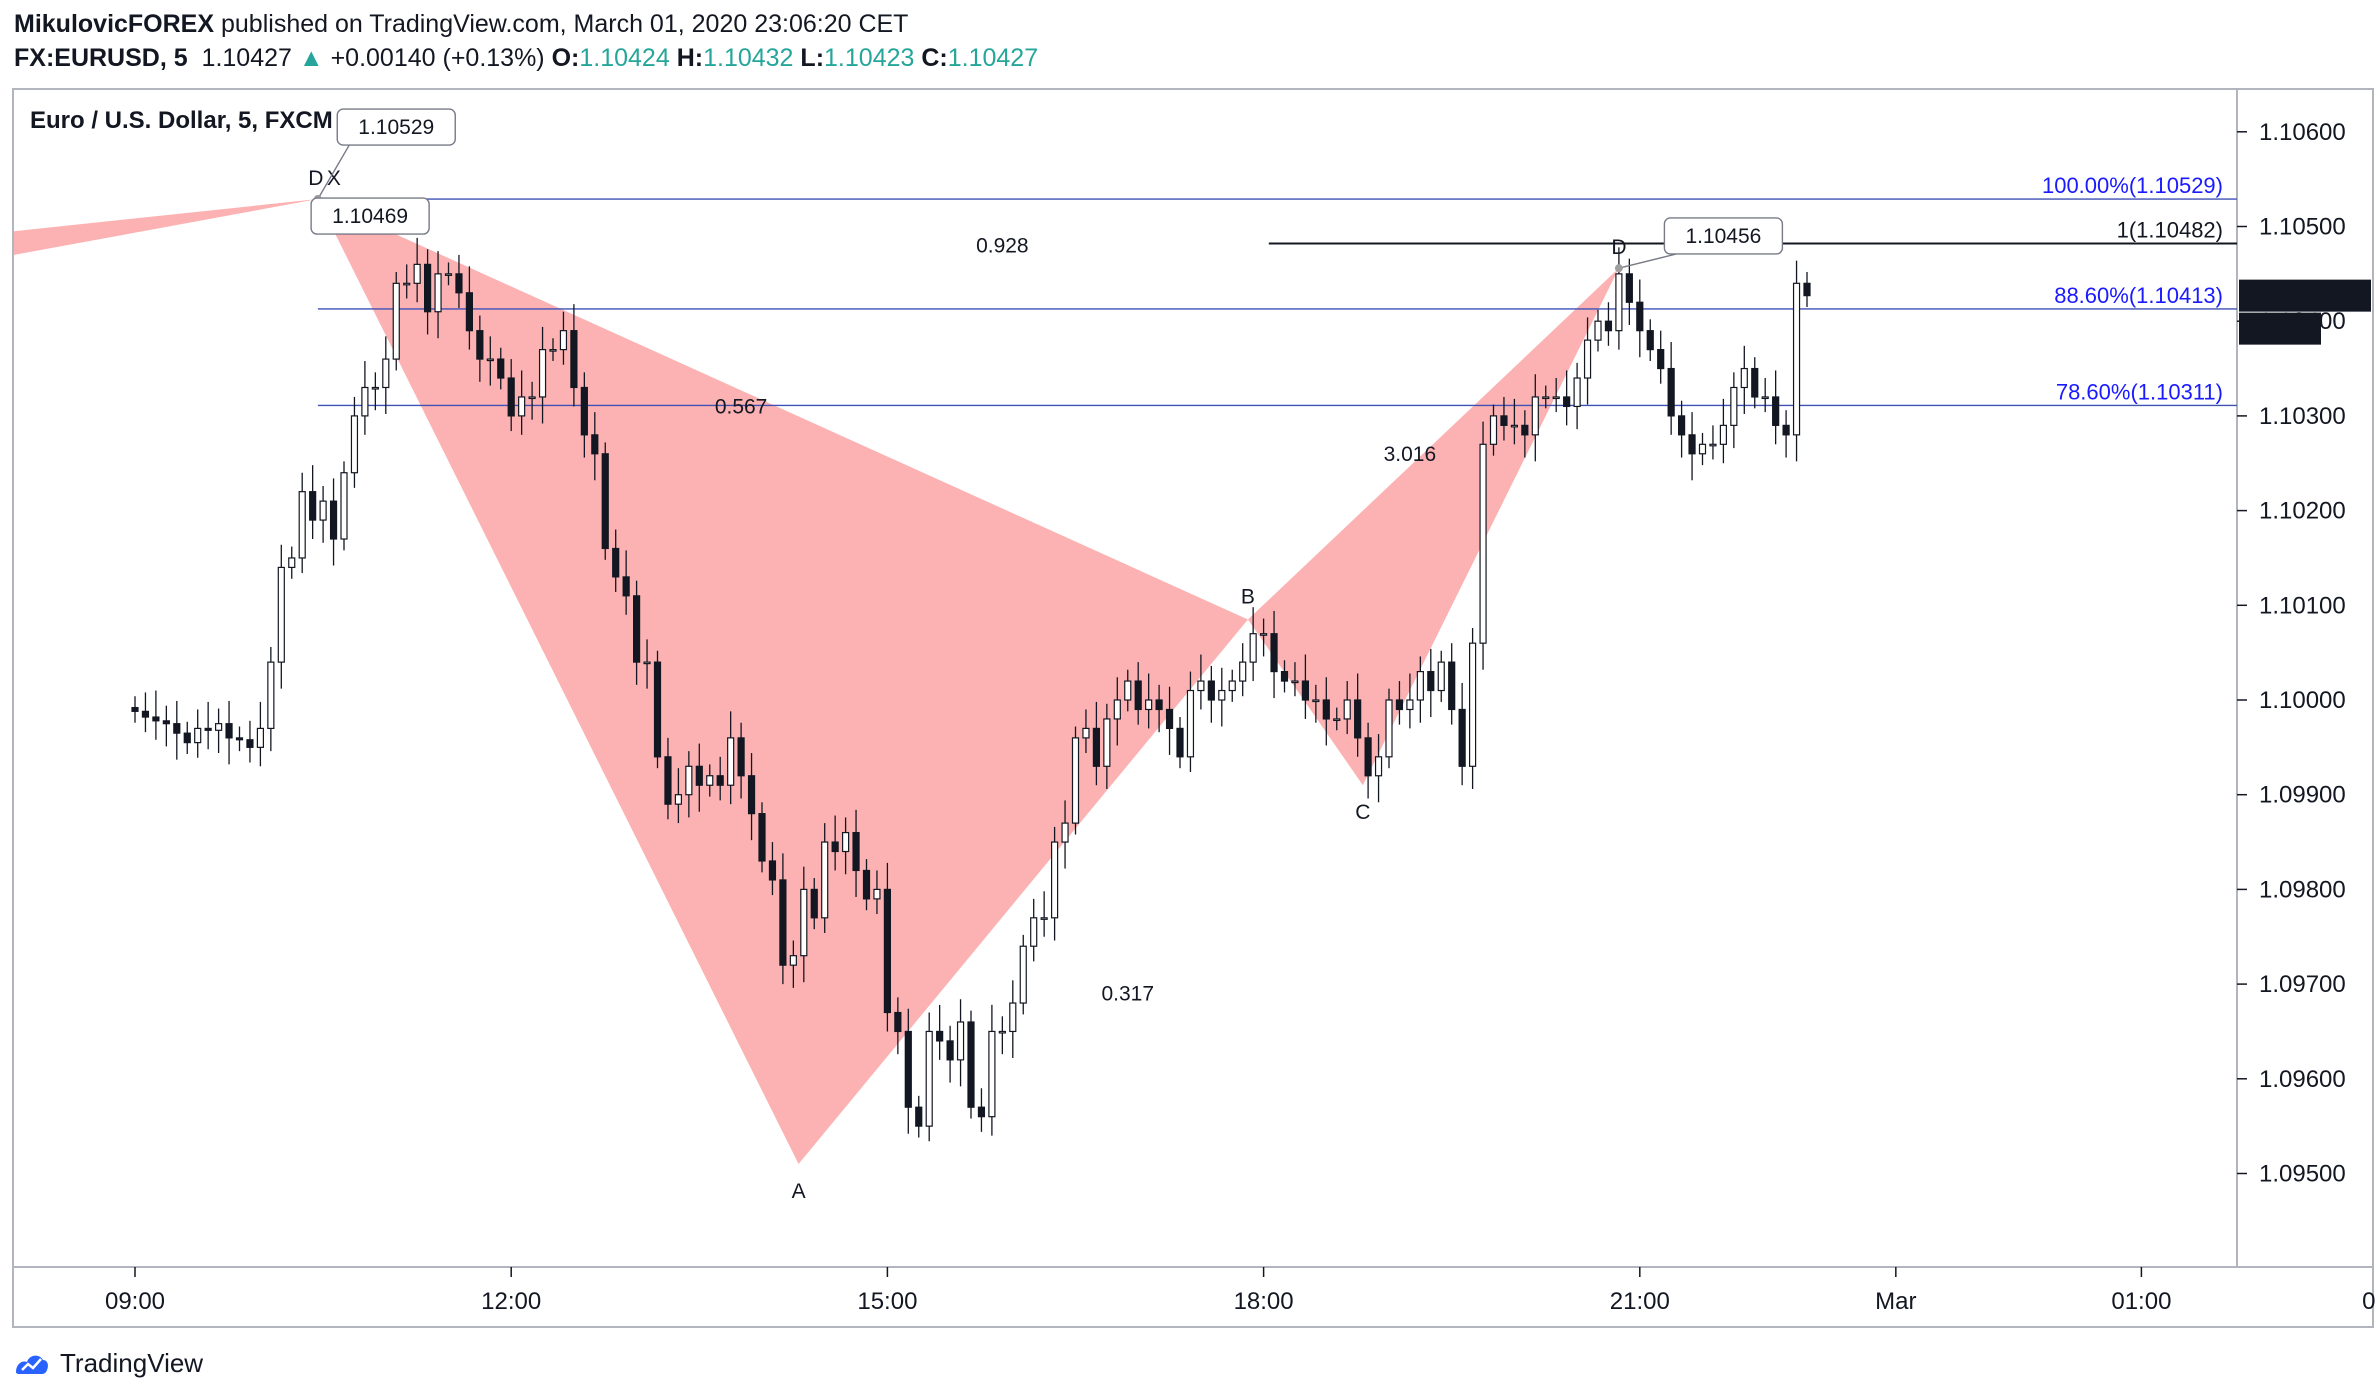  I want to click on y-tick-label: 1.10300, so click(2302, 416).